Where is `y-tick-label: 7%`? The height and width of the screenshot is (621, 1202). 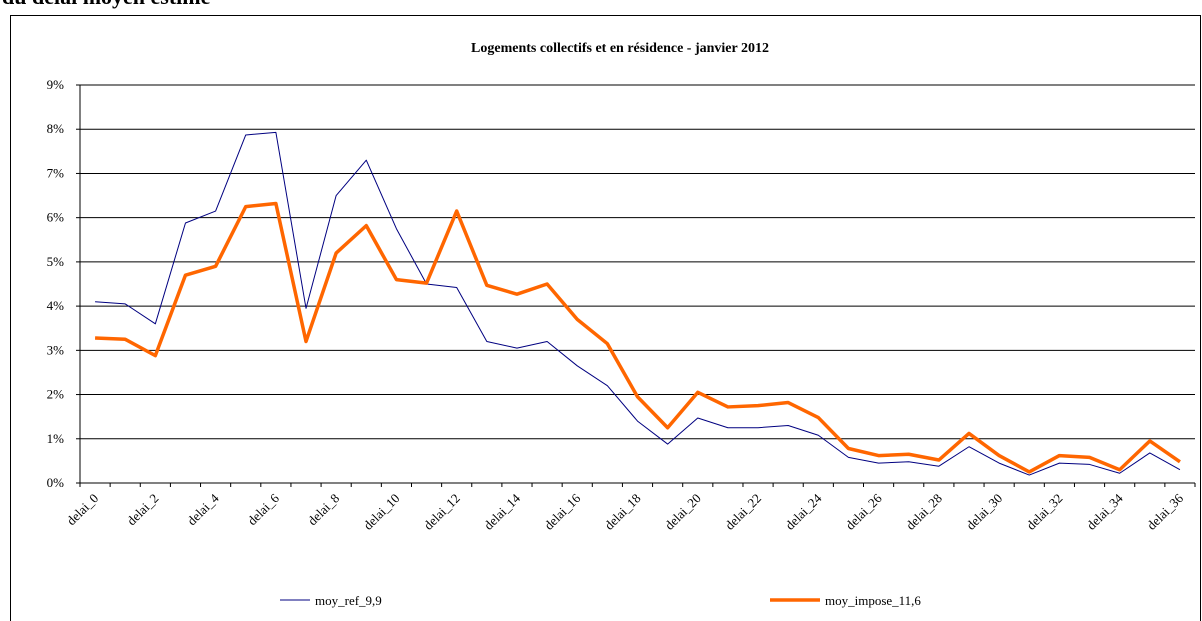 y-tick-label: 7% is located at coordinates (56, 172).